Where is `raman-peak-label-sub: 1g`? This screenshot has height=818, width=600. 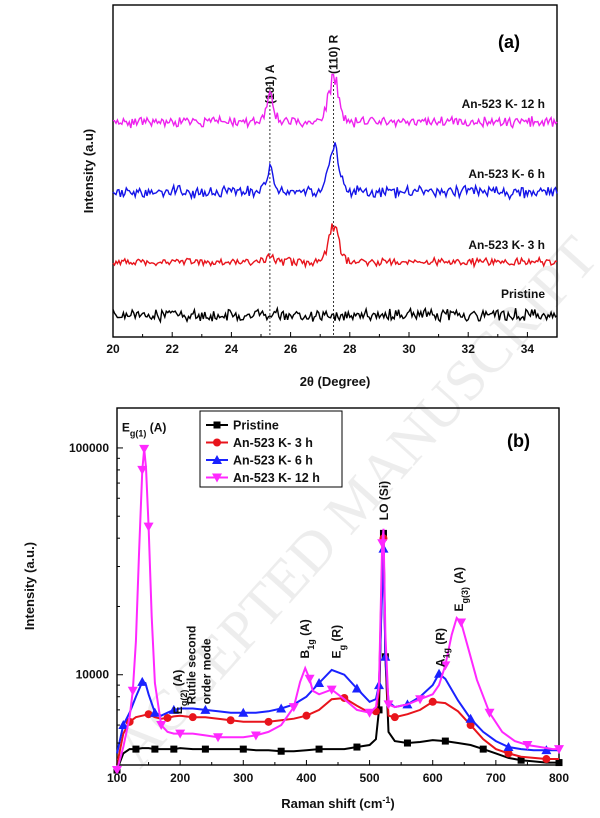
raman-peak-label-sub: 1g is located at coordinates (446, 653).